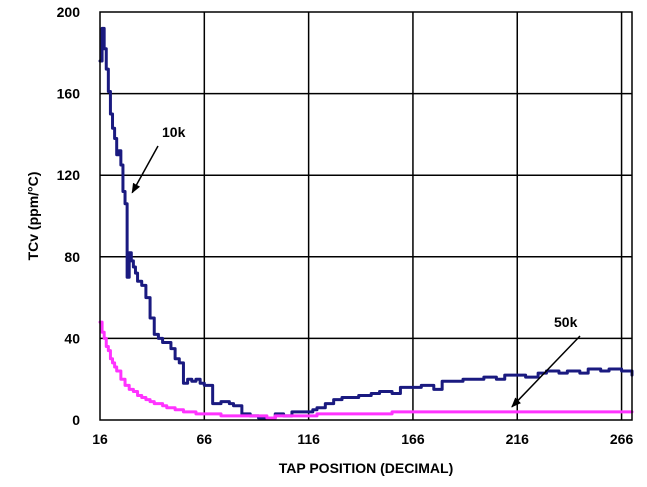  I want to click on x-tick-label: 116, so click(308, 439).